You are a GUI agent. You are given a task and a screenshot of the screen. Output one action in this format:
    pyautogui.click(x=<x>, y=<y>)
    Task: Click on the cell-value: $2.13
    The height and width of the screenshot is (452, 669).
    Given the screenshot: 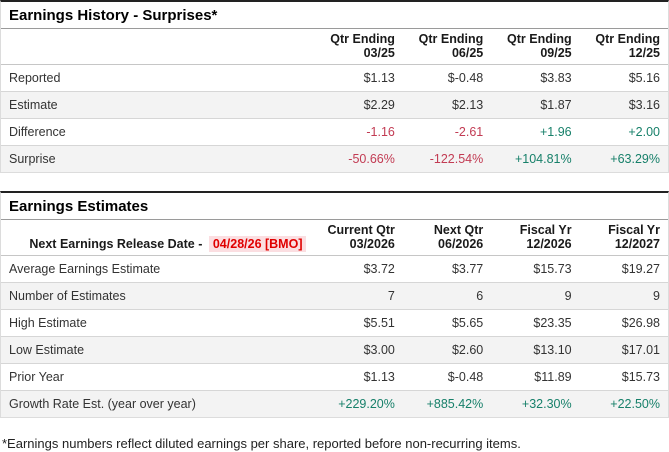 What is the action you would take?
    pyautogui.click(x=467, y=105)
    